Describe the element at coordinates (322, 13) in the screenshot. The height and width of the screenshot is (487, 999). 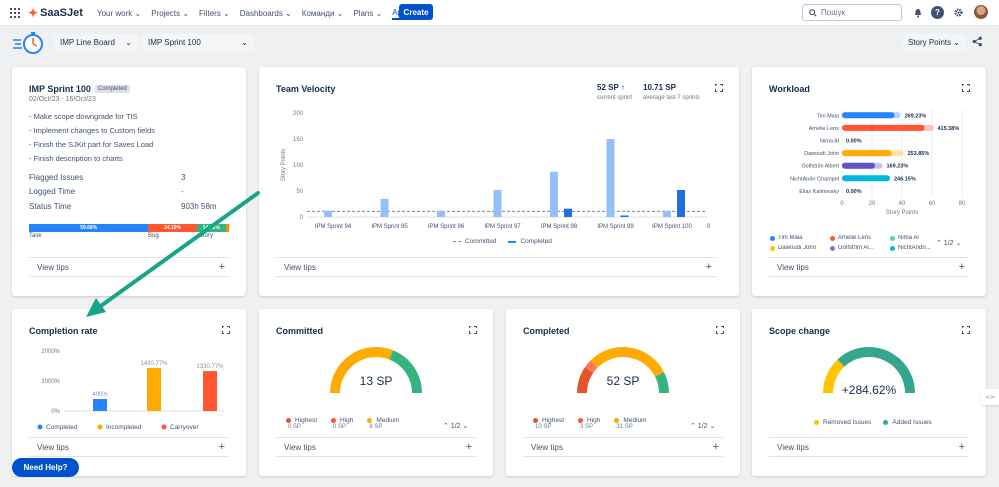
I see `nav-teams: Команди ⌄` at that location.